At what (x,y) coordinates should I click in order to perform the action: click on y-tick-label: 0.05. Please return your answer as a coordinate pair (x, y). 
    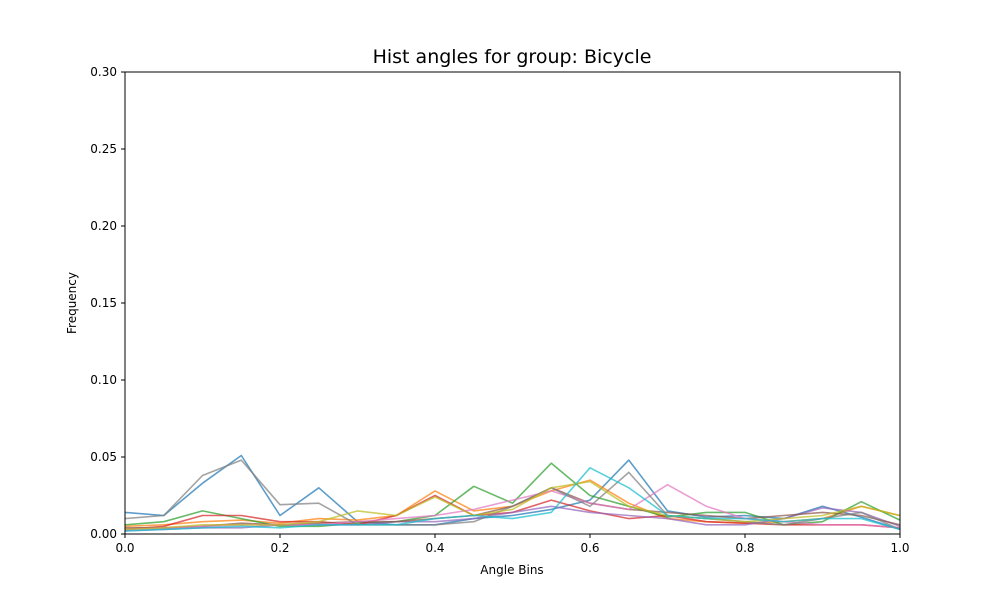
    Looking at the image, I should click on (103, 457).